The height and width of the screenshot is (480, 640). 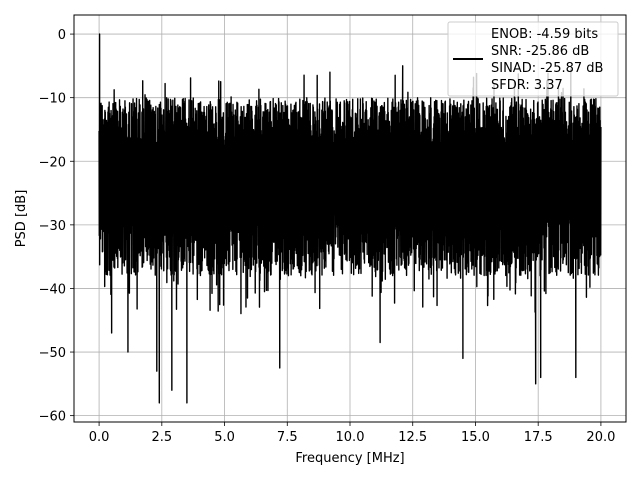 I want to click on x-axis-ticks: 0.0 2.5 5.0 7.5 10.0 12.5 15.0 17.5 20.0, so click(x=352, y=433).